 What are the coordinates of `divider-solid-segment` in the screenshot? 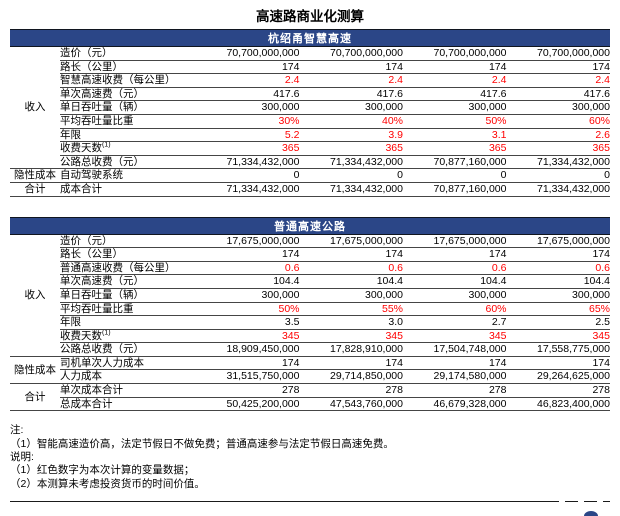 It's located at (278, 501).